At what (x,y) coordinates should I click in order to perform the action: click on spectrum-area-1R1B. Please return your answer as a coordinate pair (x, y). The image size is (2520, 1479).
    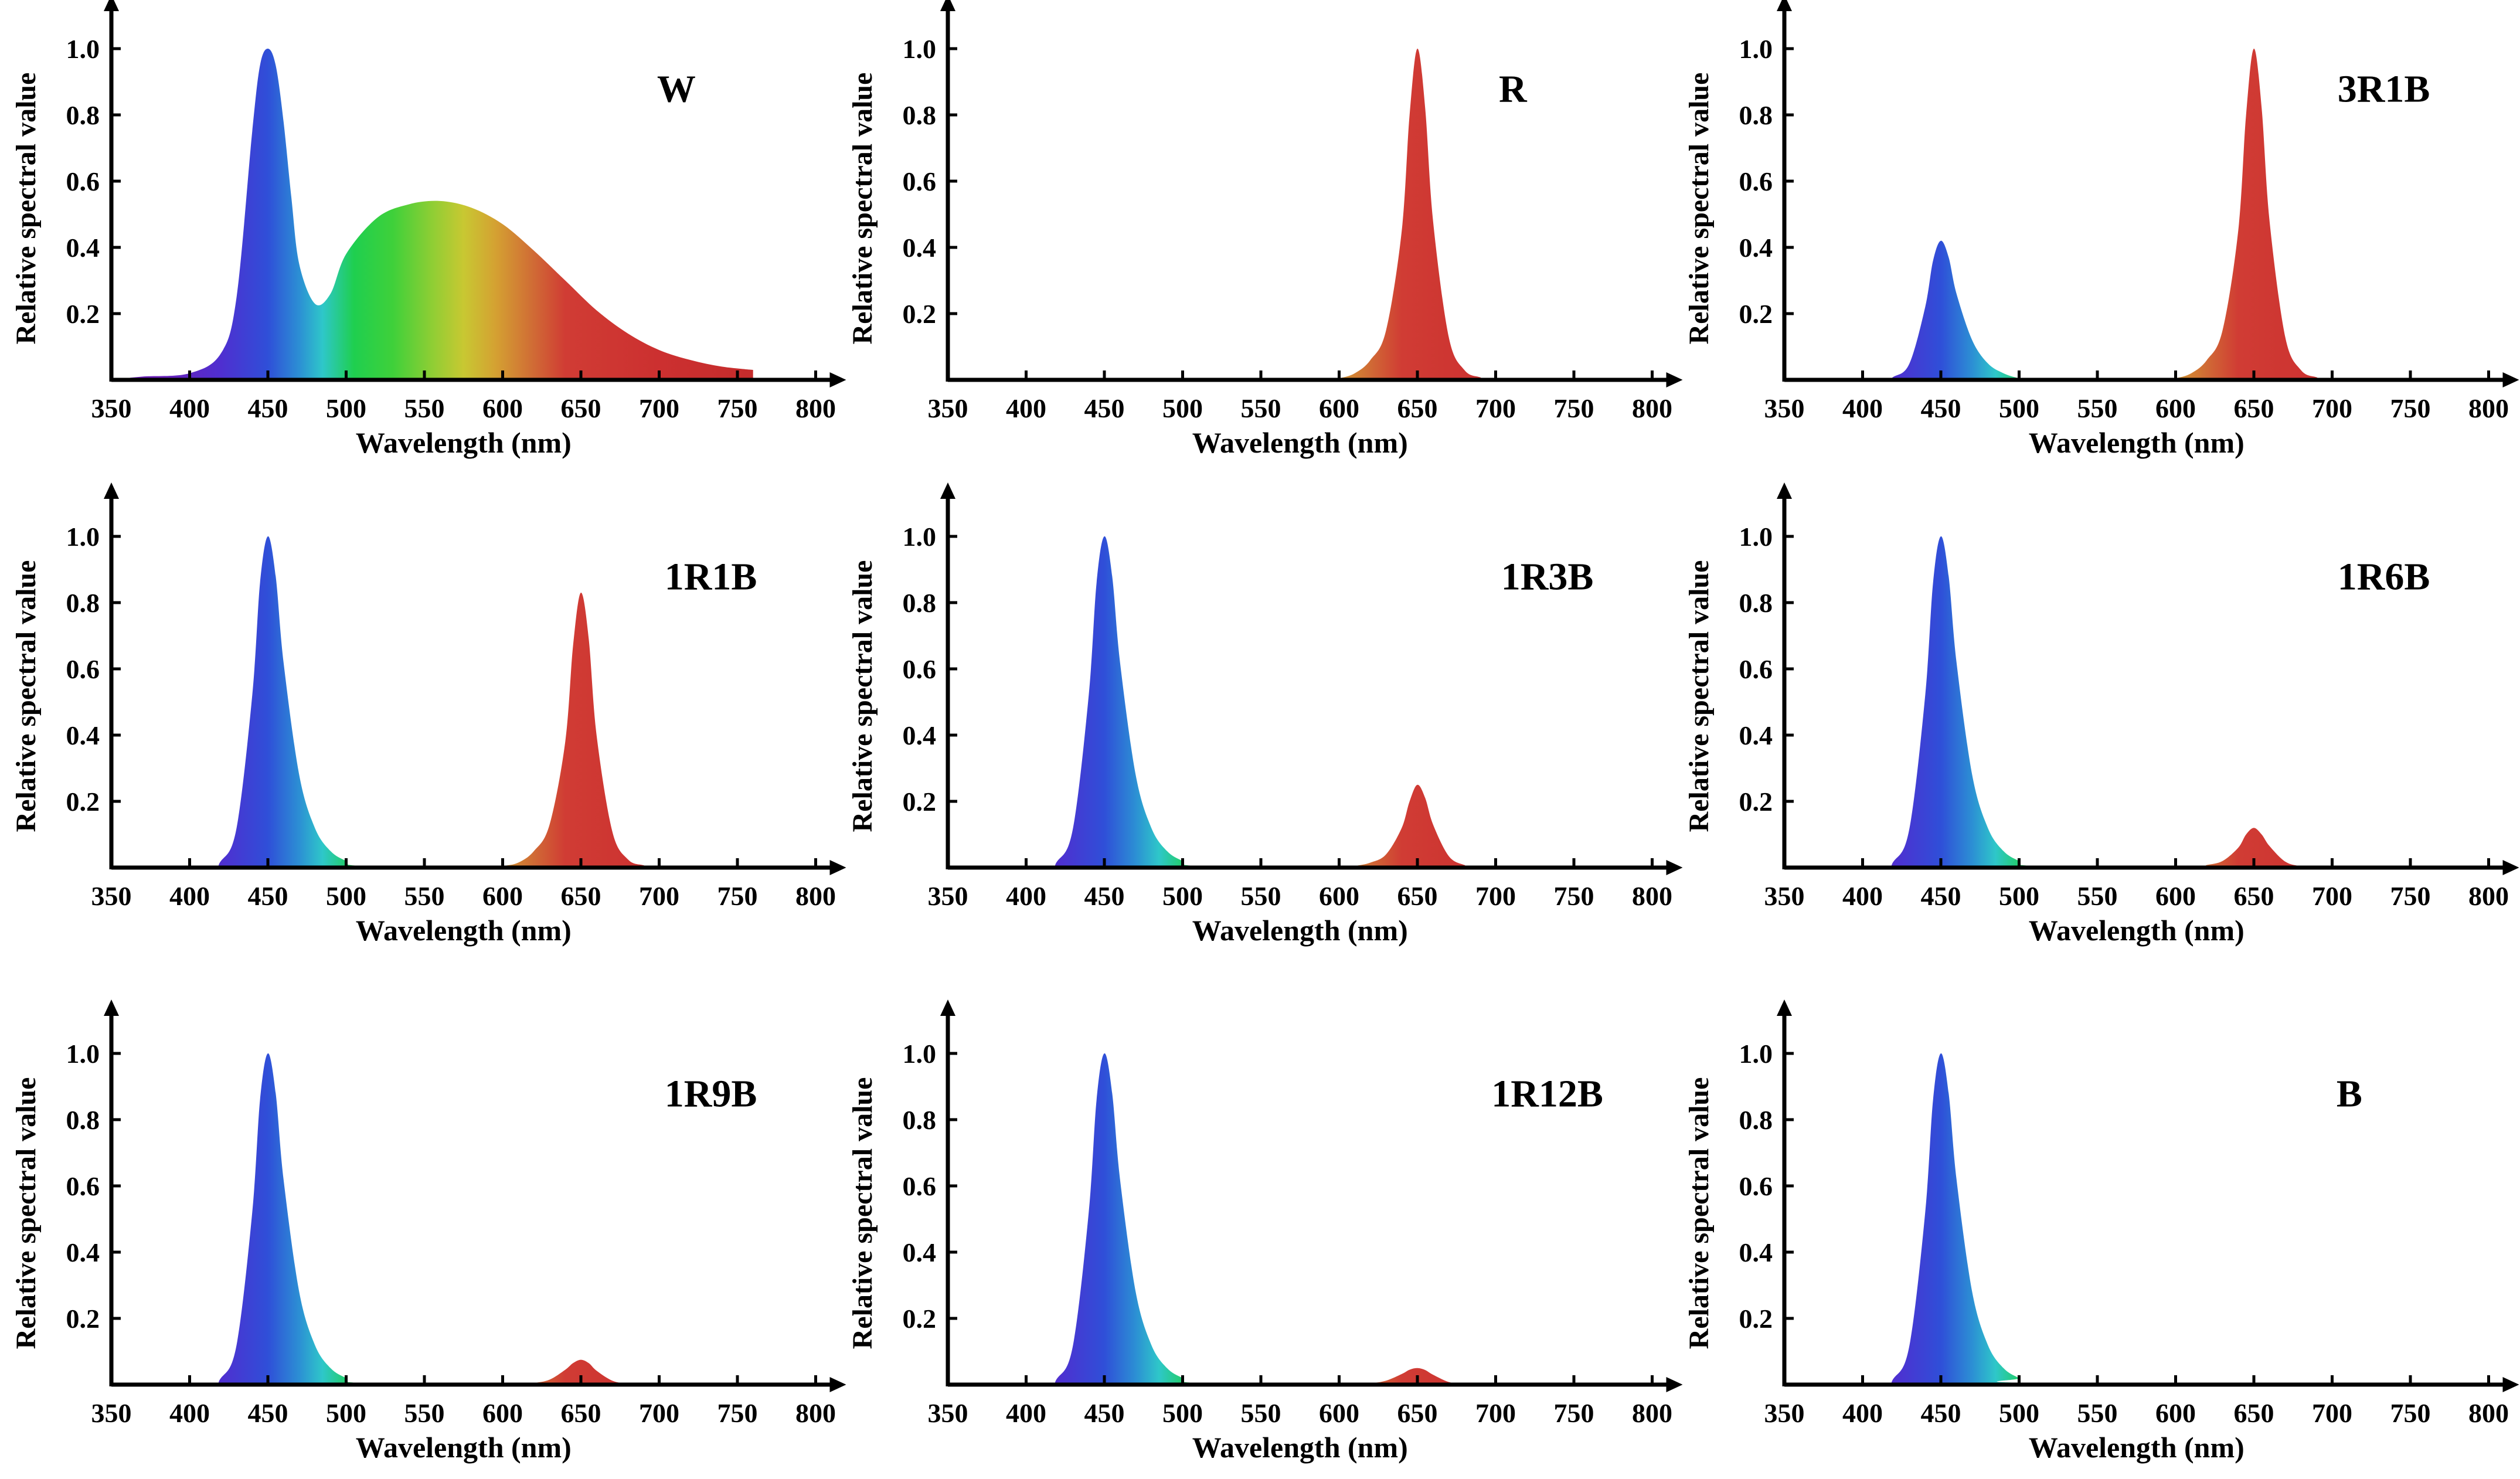
    Looking at the image, I should click on (463, 702).